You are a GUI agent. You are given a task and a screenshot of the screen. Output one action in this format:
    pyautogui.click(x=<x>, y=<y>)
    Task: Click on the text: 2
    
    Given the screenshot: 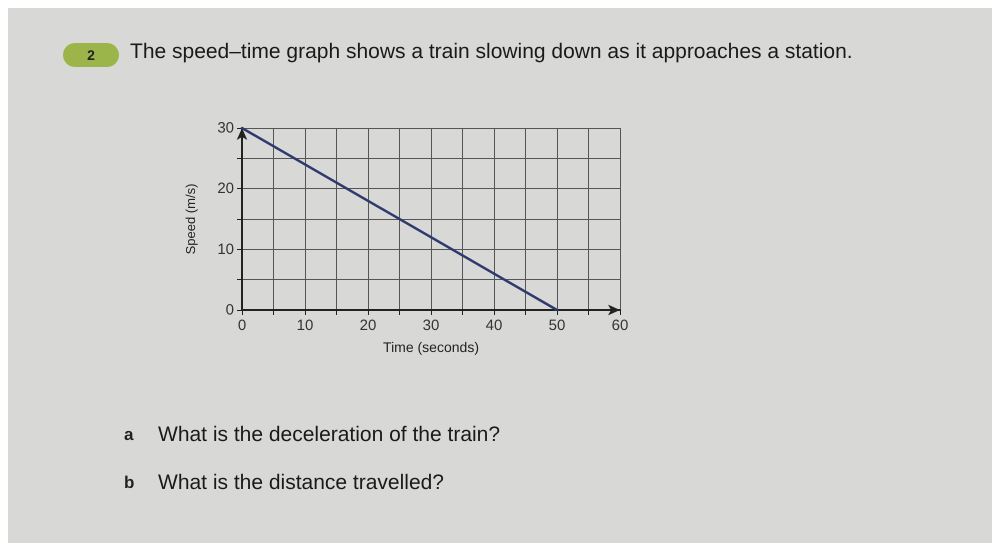 What is the action you would take?
    pyautogui.click(x=91, y=55)
    